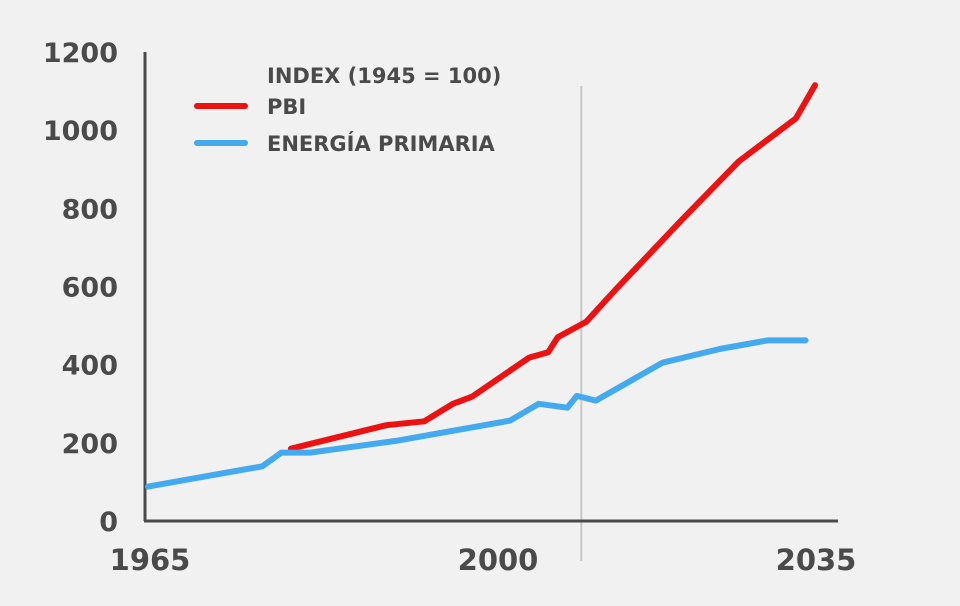 The width and height of the screenshot is (960, 606). Describe the element at coordinates (80, 53) in the screenshot. I see `y-tick-label: 1200` at that location.